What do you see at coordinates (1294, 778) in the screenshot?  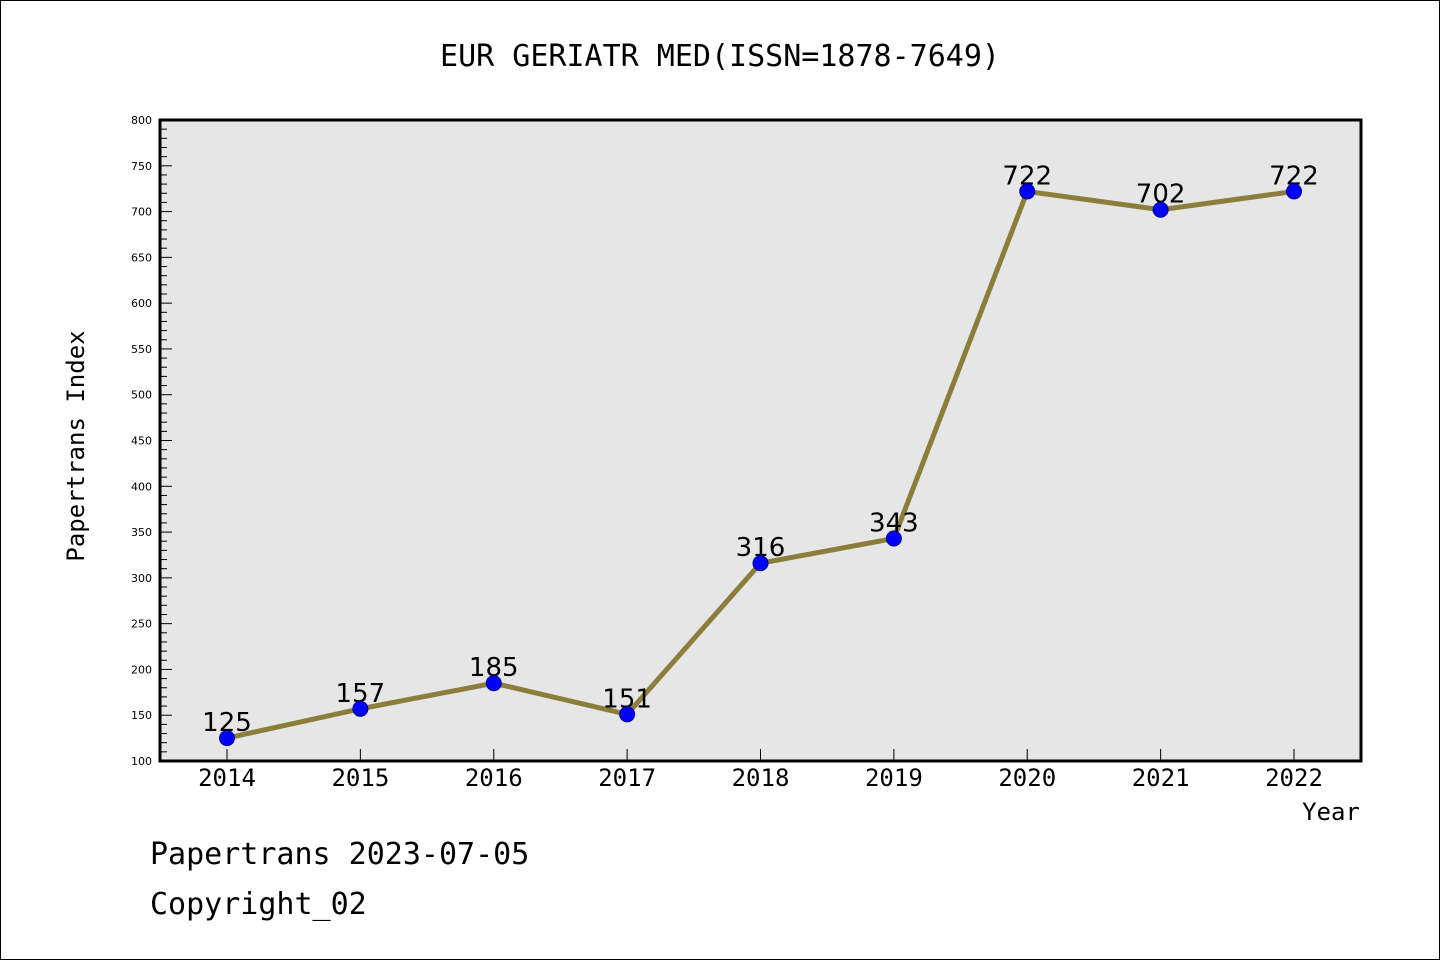 I see `x-tick-label: 2022` at bounding box center [1294, 778].